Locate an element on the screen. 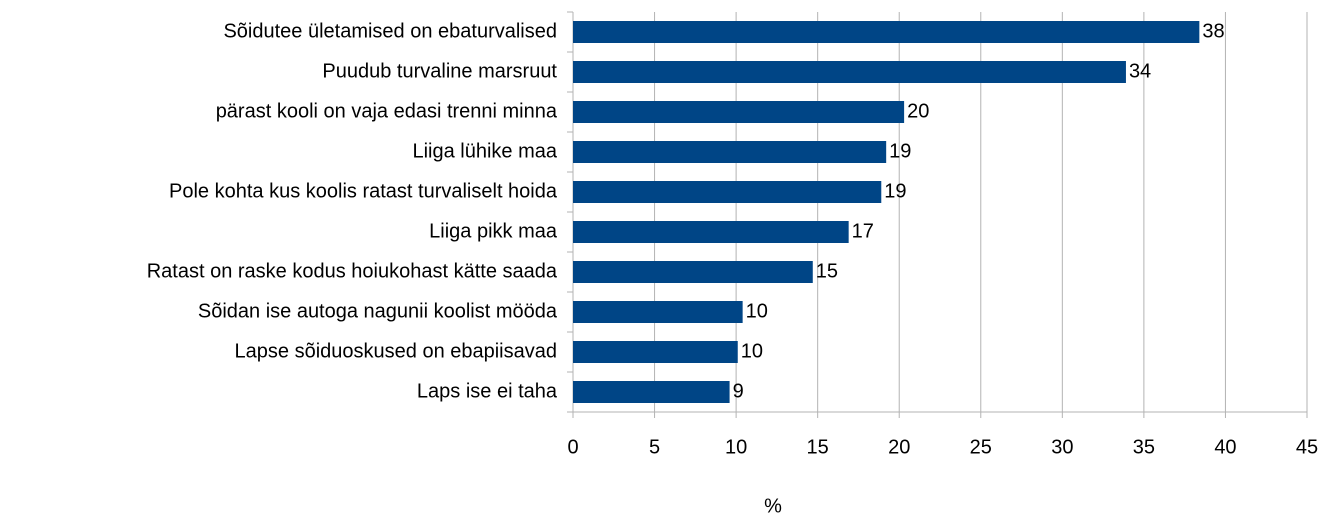  x-tick-label: 20 is located at coordinates (899, 447).